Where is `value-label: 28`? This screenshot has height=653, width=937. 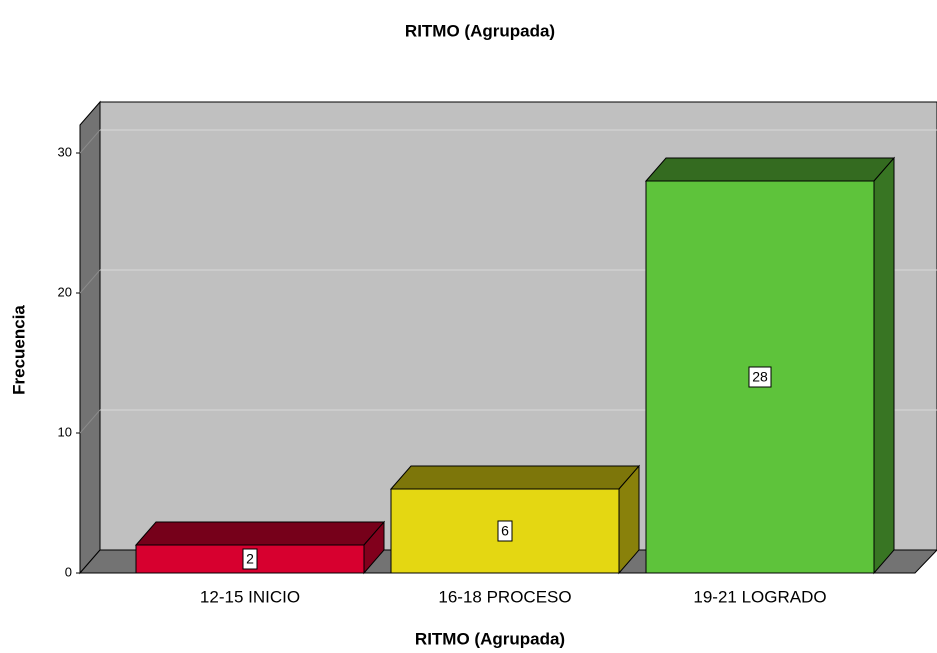 value-label: 28 is located at coordinates (760, 377).